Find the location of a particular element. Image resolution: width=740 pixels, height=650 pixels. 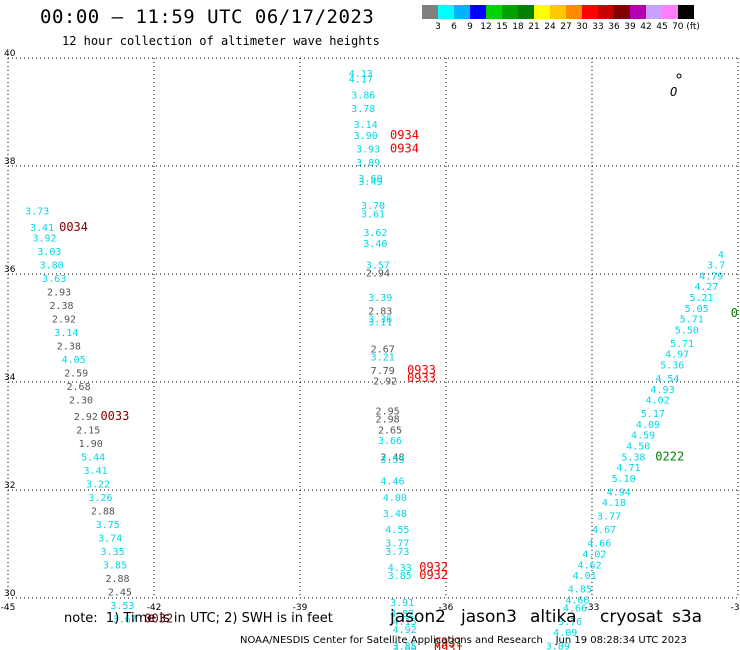

lat-tick-label: 36 is located at coordinates (10, 270).